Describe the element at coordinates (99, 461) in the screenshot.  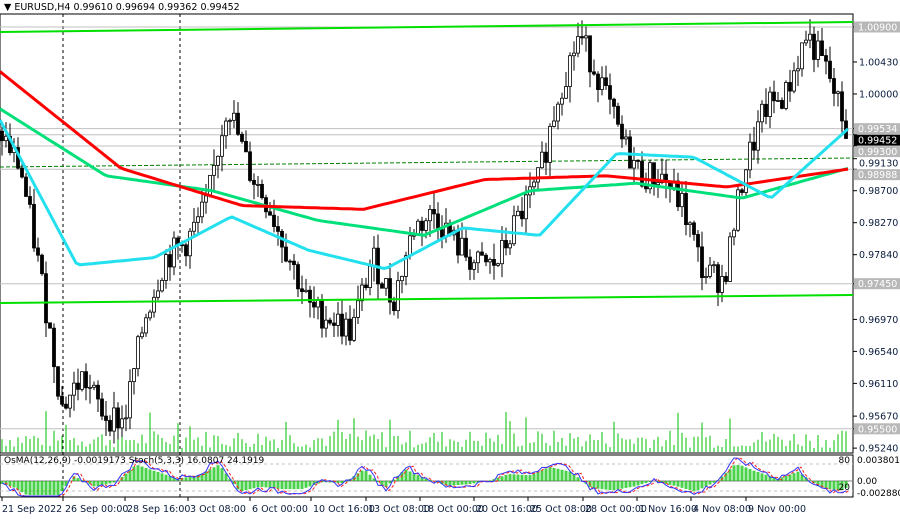
I see `osma-value: -0.0019173` at that location.